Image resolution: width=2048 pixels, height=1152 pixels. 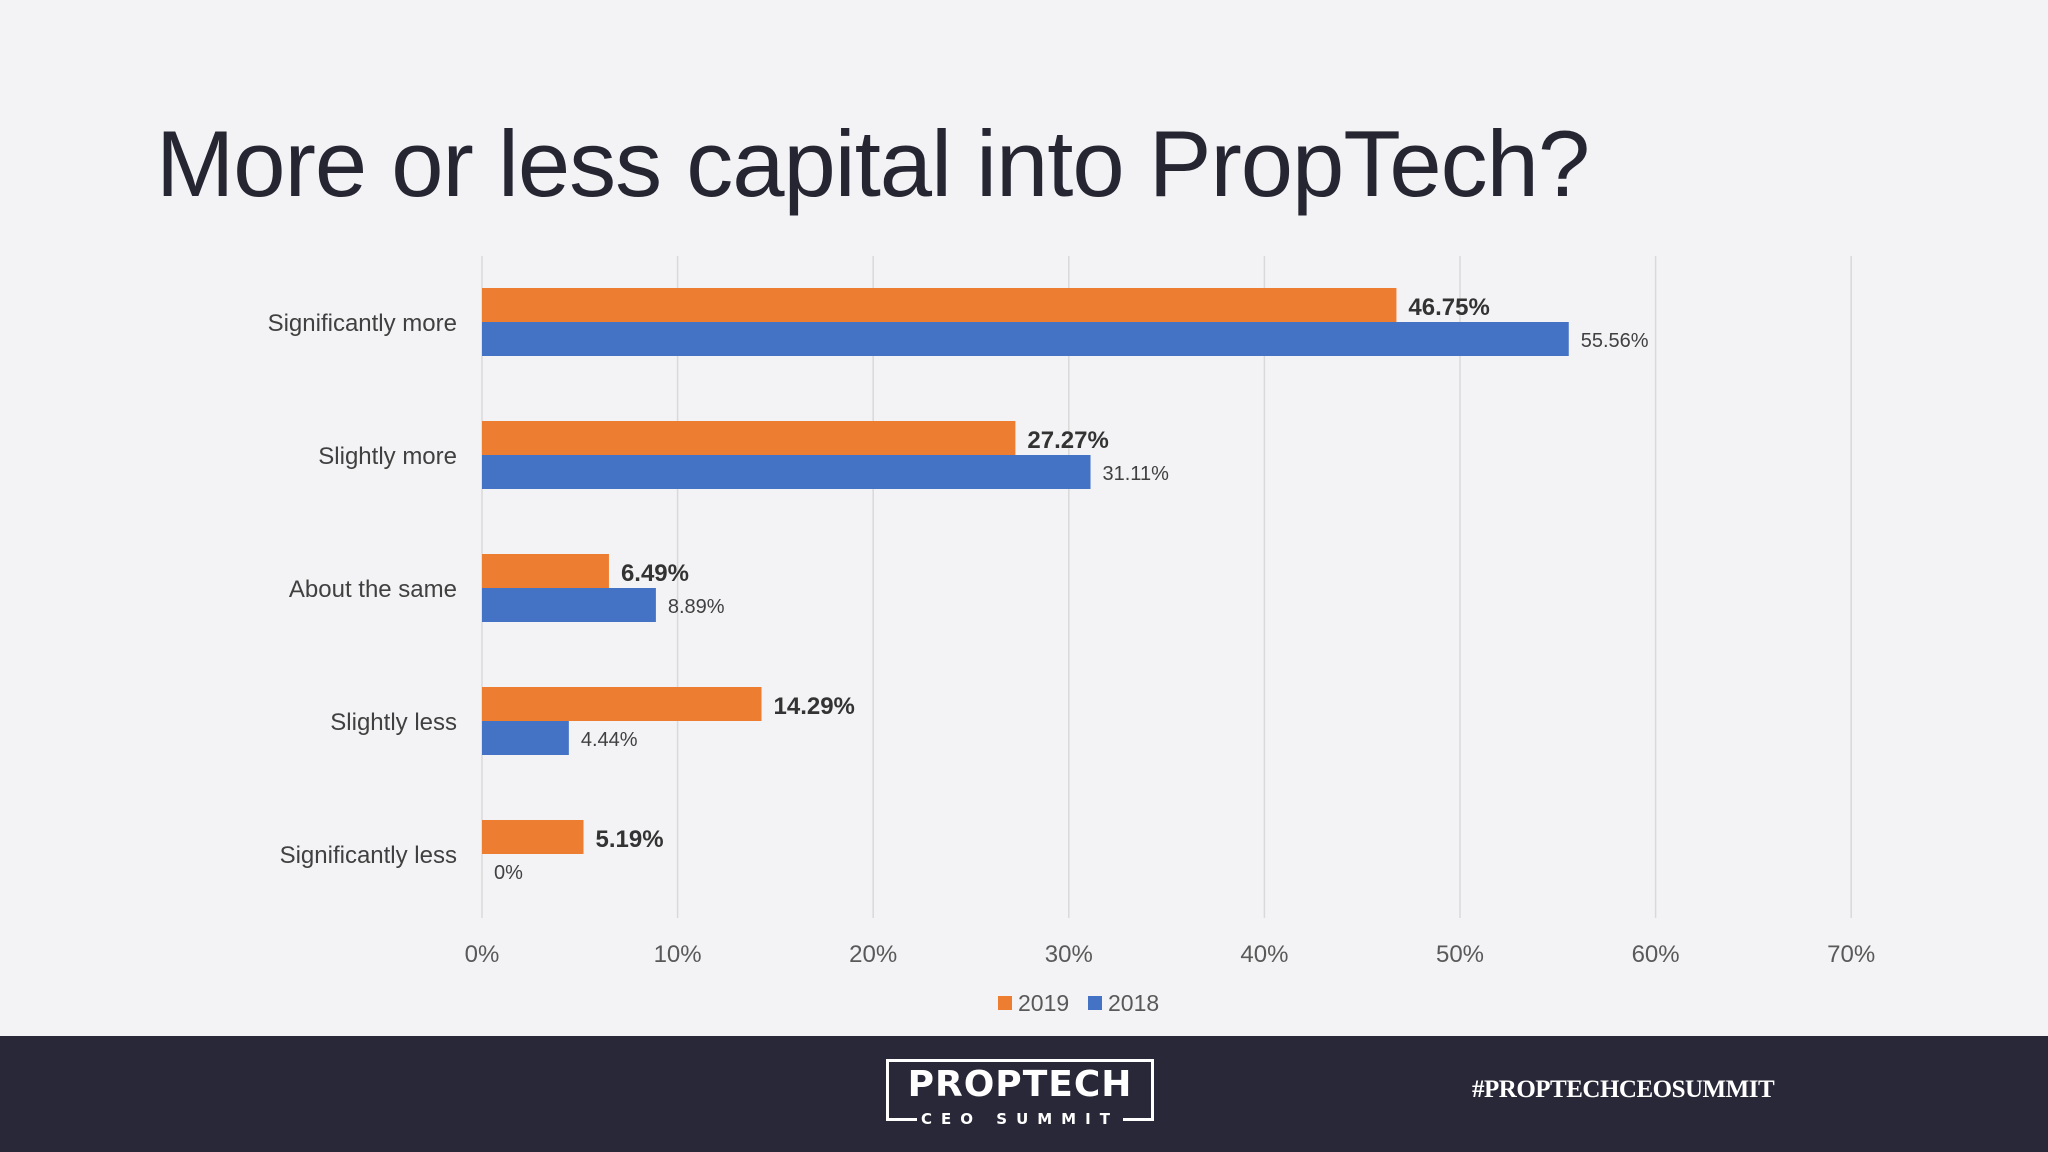 I want to click on category-label: About the same, so click(x=373, y=589).